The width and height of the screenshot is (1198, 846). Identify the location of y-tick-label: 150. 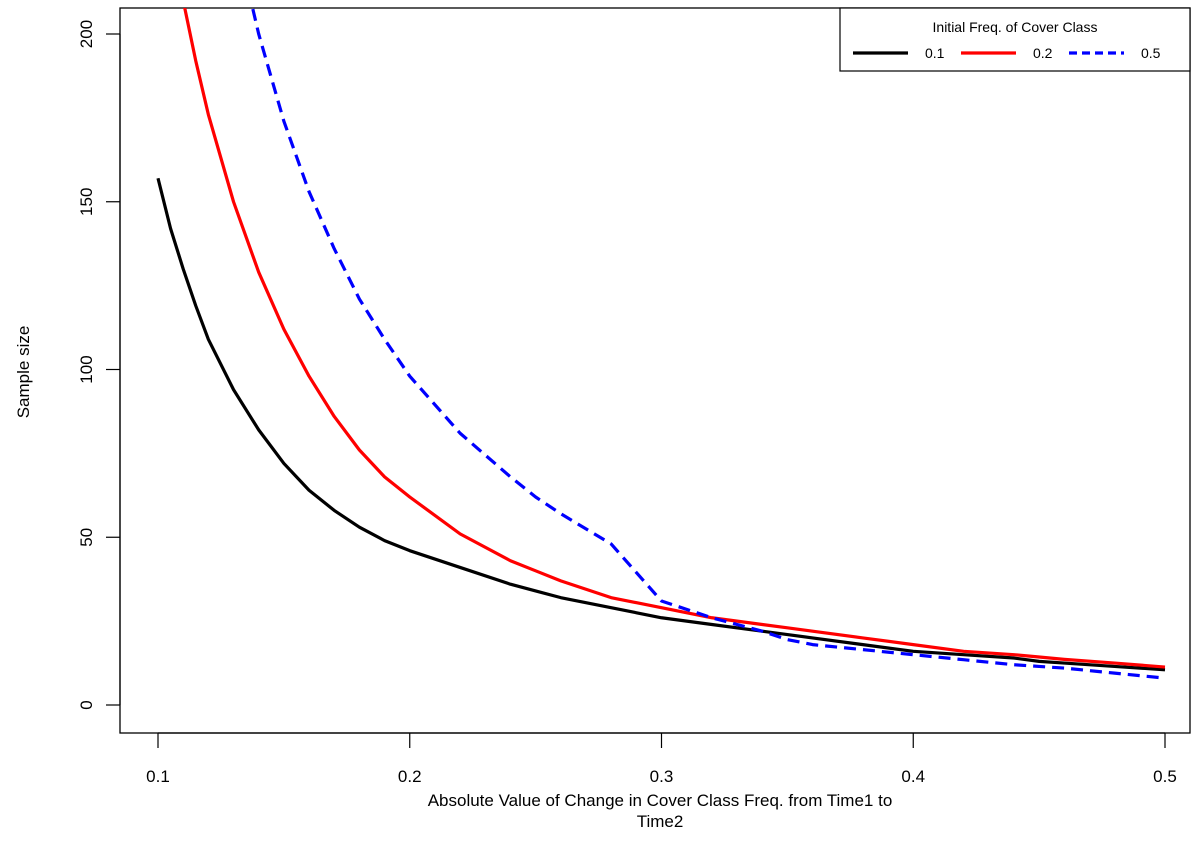
(86, 202).